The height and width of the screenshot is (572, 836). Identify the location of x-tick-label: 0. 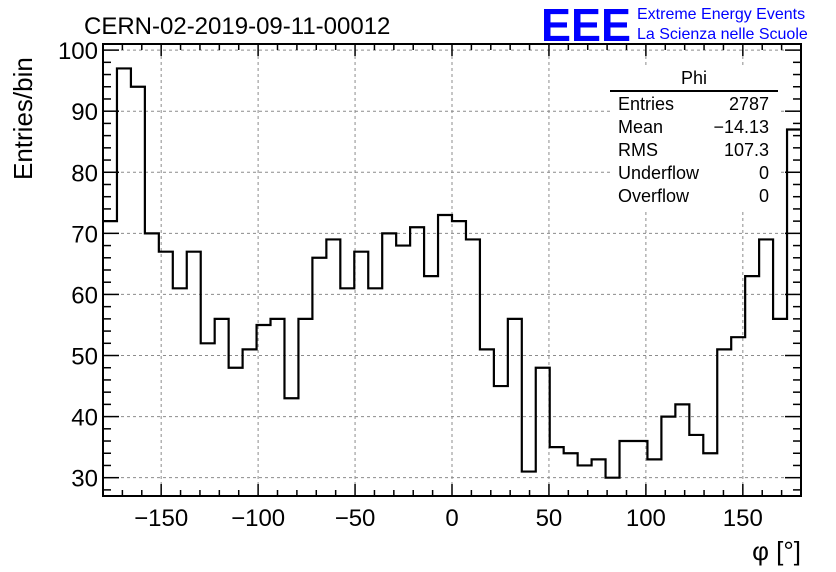
(451, 518).